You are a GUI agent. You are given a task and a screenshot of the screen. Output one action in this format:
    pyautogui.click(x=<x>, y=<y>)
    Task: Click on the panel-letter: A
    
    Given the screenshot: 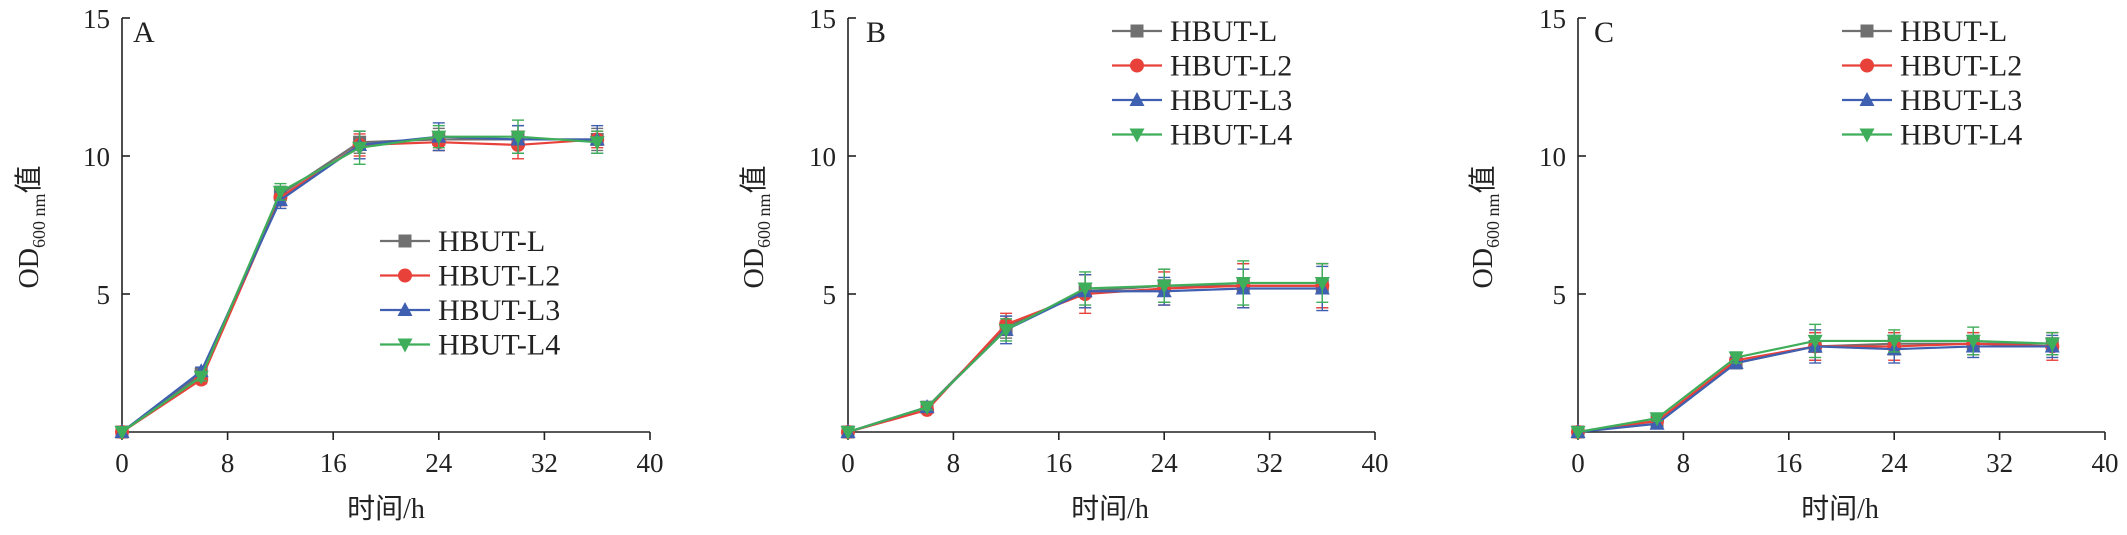 What is the action you would take?
    pyautogui.click(x=144, y=32)
    